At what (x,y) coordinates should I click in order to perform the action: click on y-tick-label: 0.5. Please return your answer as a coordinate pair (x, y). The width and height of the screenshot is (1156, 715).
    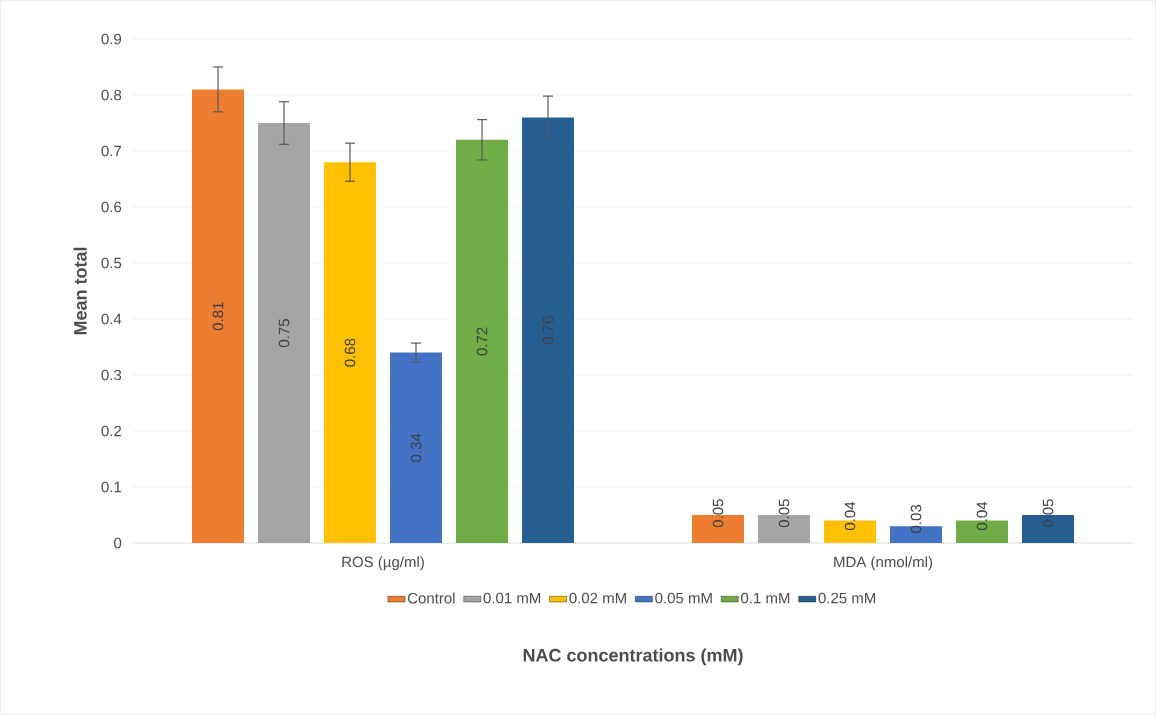
    Looking at the image, I should click on (111, 263).